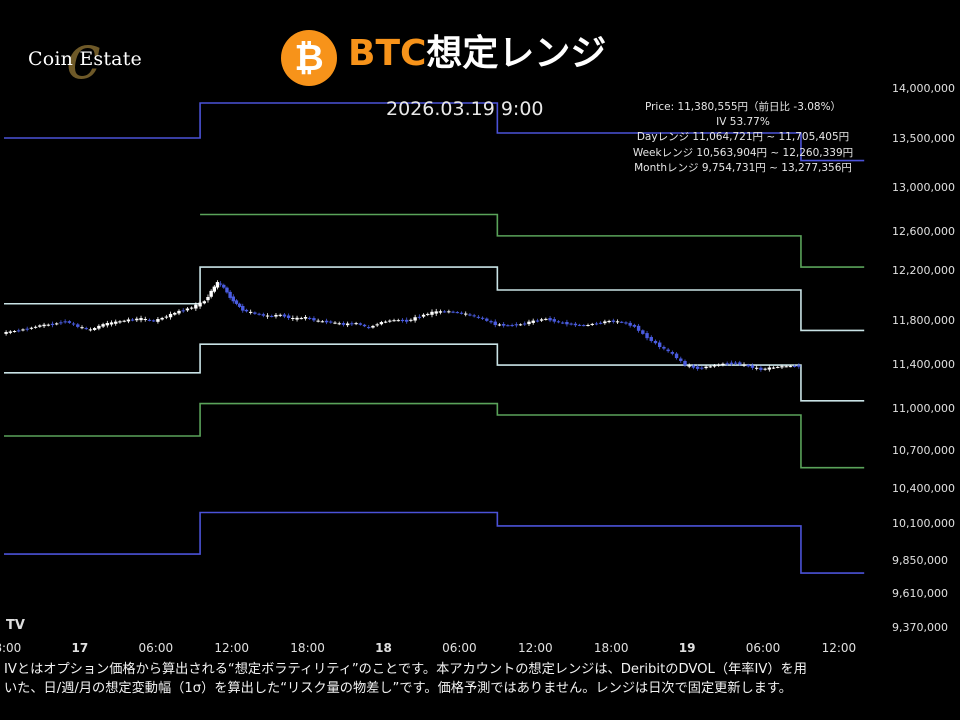  I want to click on report-date: 2026.03.19 9:00, so click(465, 109).